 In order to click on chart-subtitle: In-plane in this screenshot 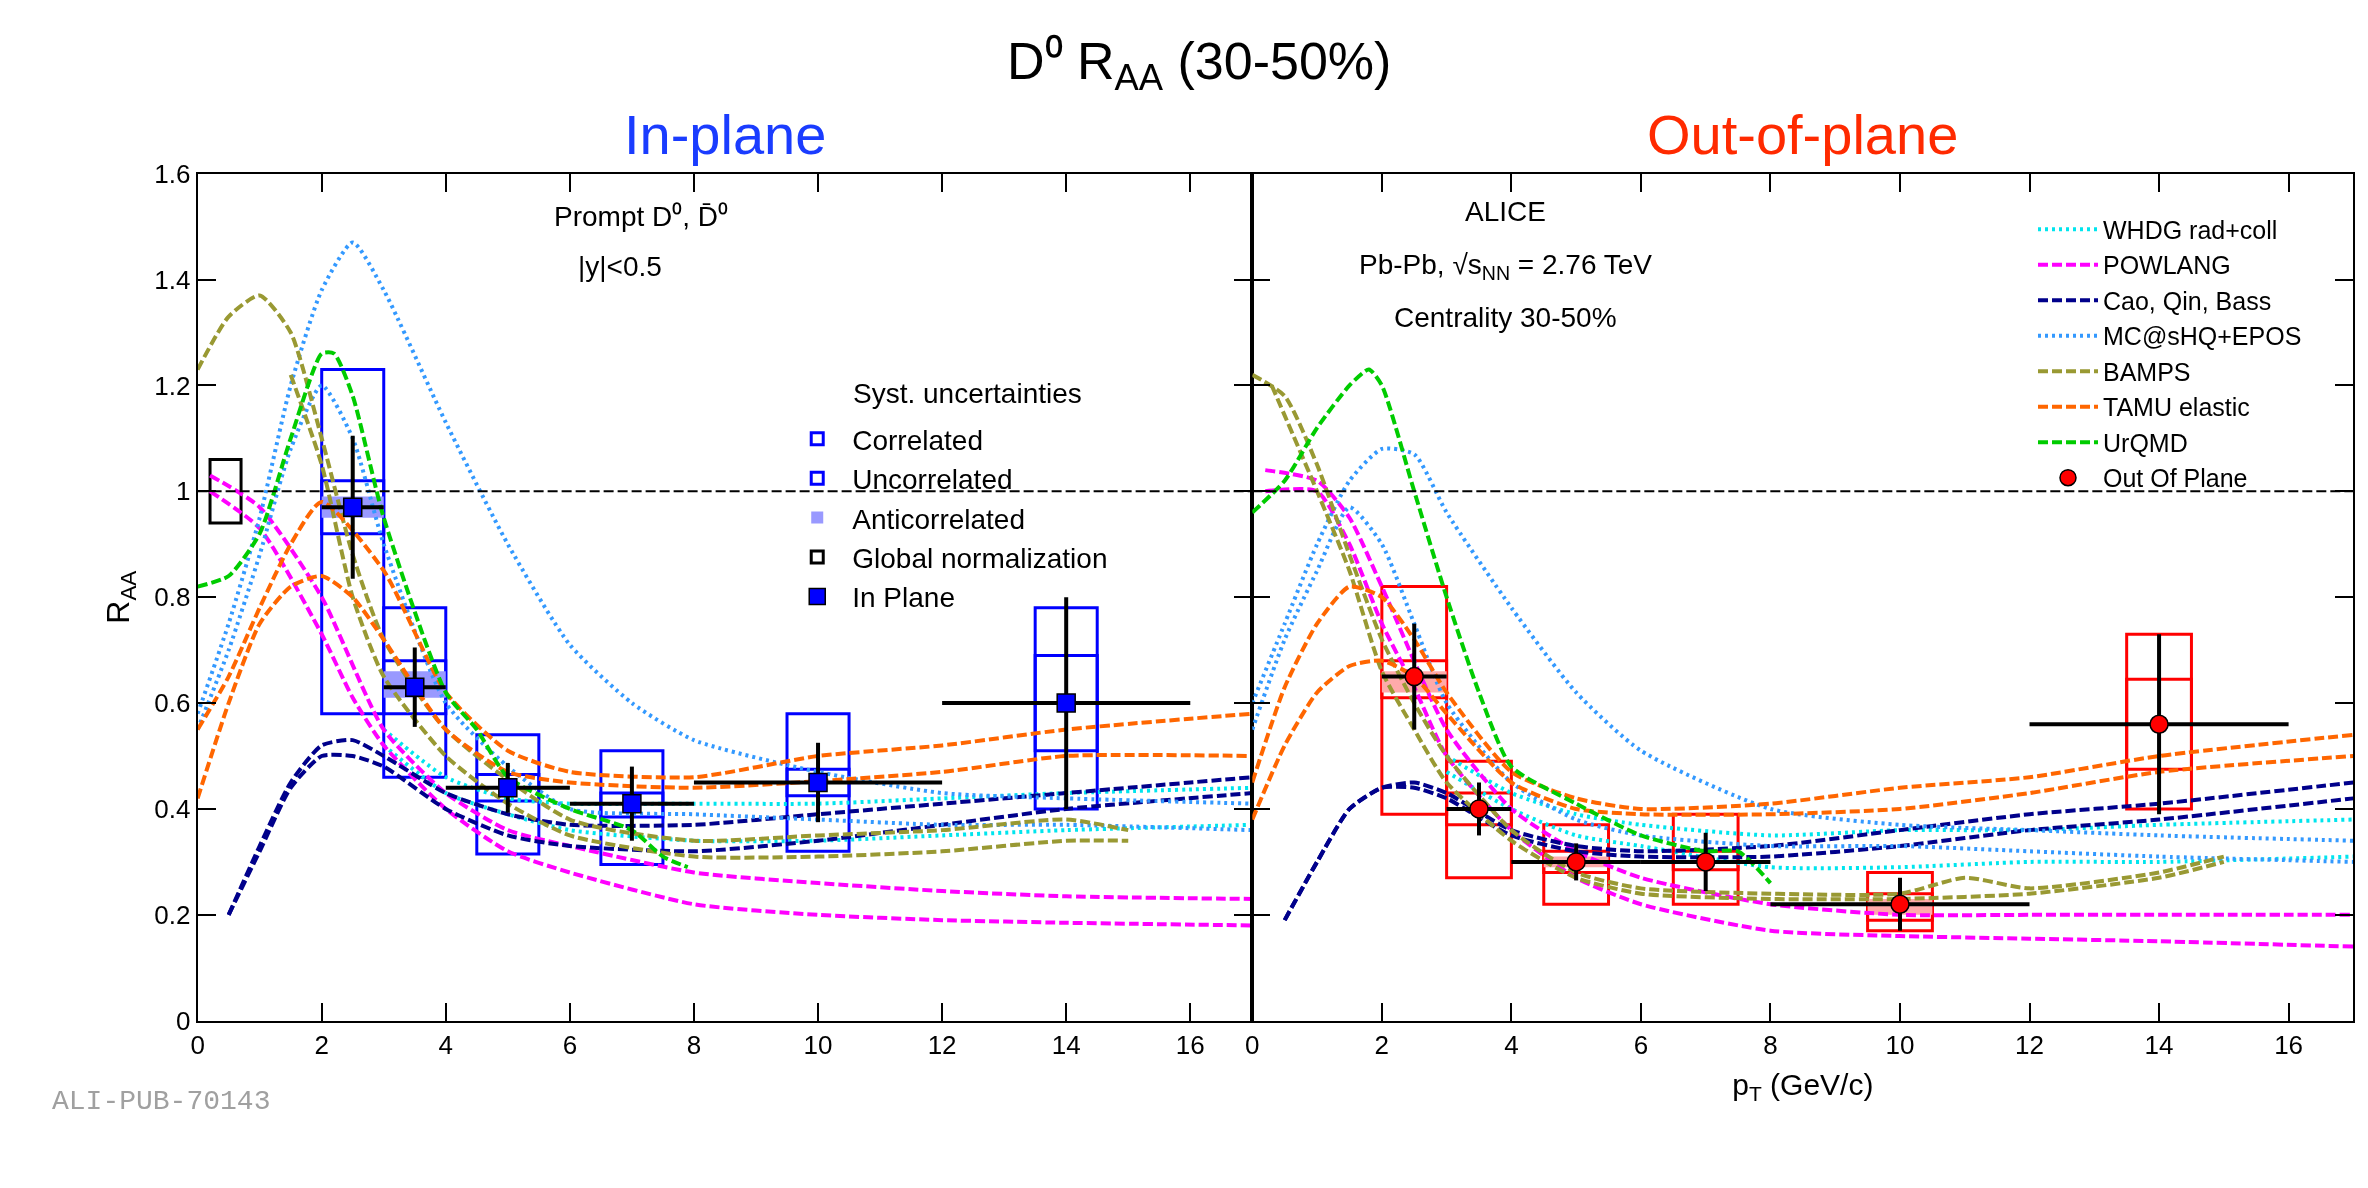, I will do `click(725, 134)`.